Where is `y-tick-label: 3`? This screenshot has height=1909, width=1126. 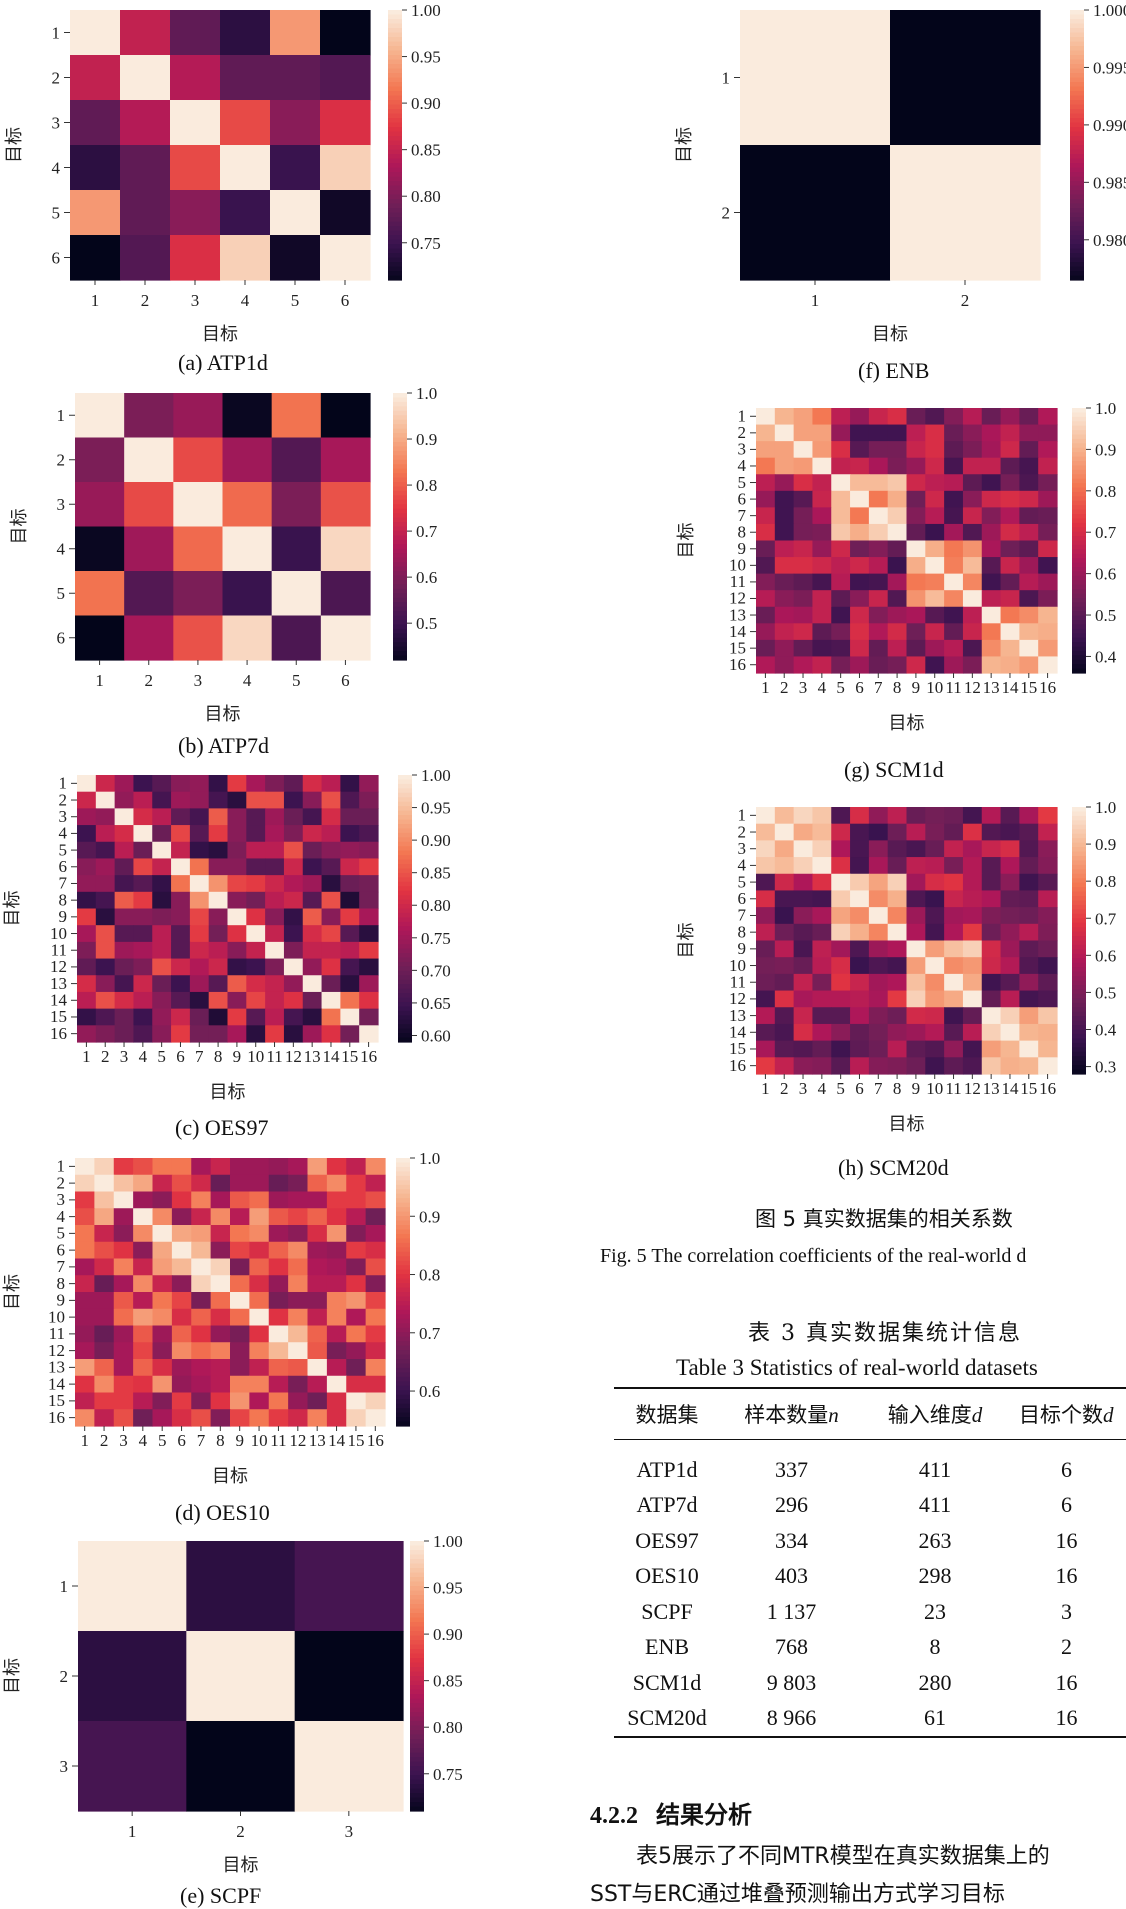 y-tick-label: 3 is located at coordinates (61, 1199).